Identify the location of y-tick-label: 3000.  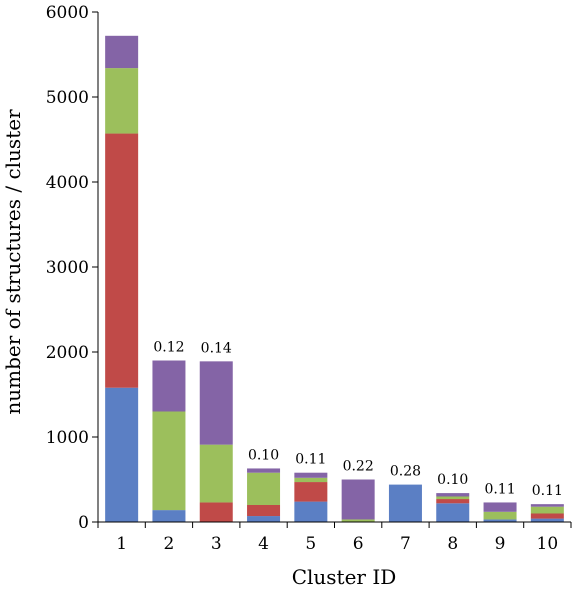
(67, 268).